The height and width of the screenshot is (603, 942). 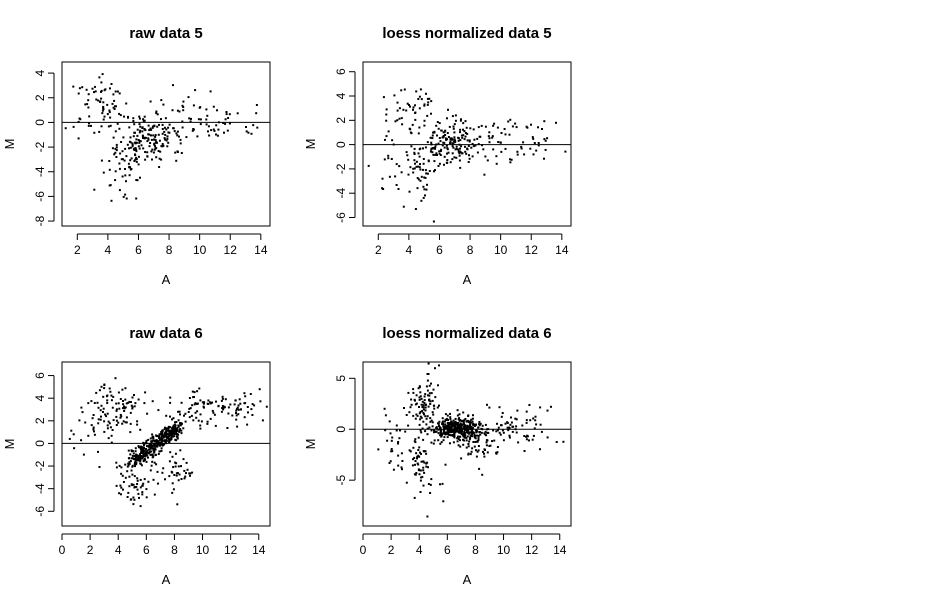 What do you see at coordinates (40, 511) in the screenshot?
I see `y-tick-label: -6` at bounding box center [40, 511].